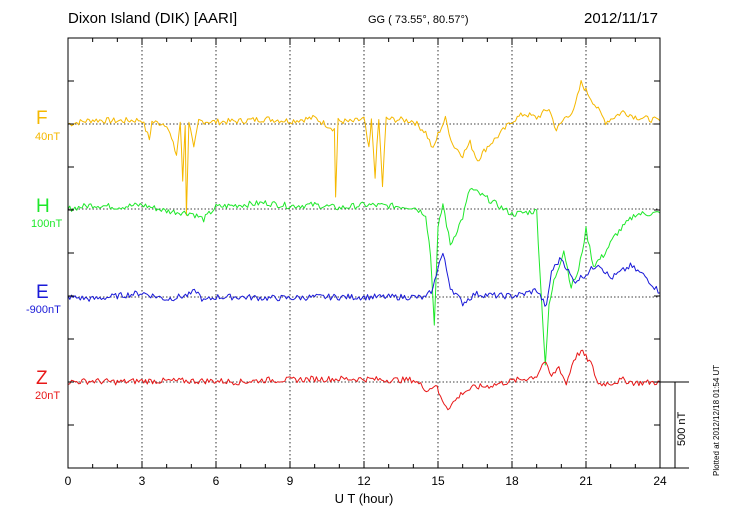  What do you see at coordinates (621, 18) in the screenshot?
I see `date-label: 2012/11/17` at bounding box center [621, 18].